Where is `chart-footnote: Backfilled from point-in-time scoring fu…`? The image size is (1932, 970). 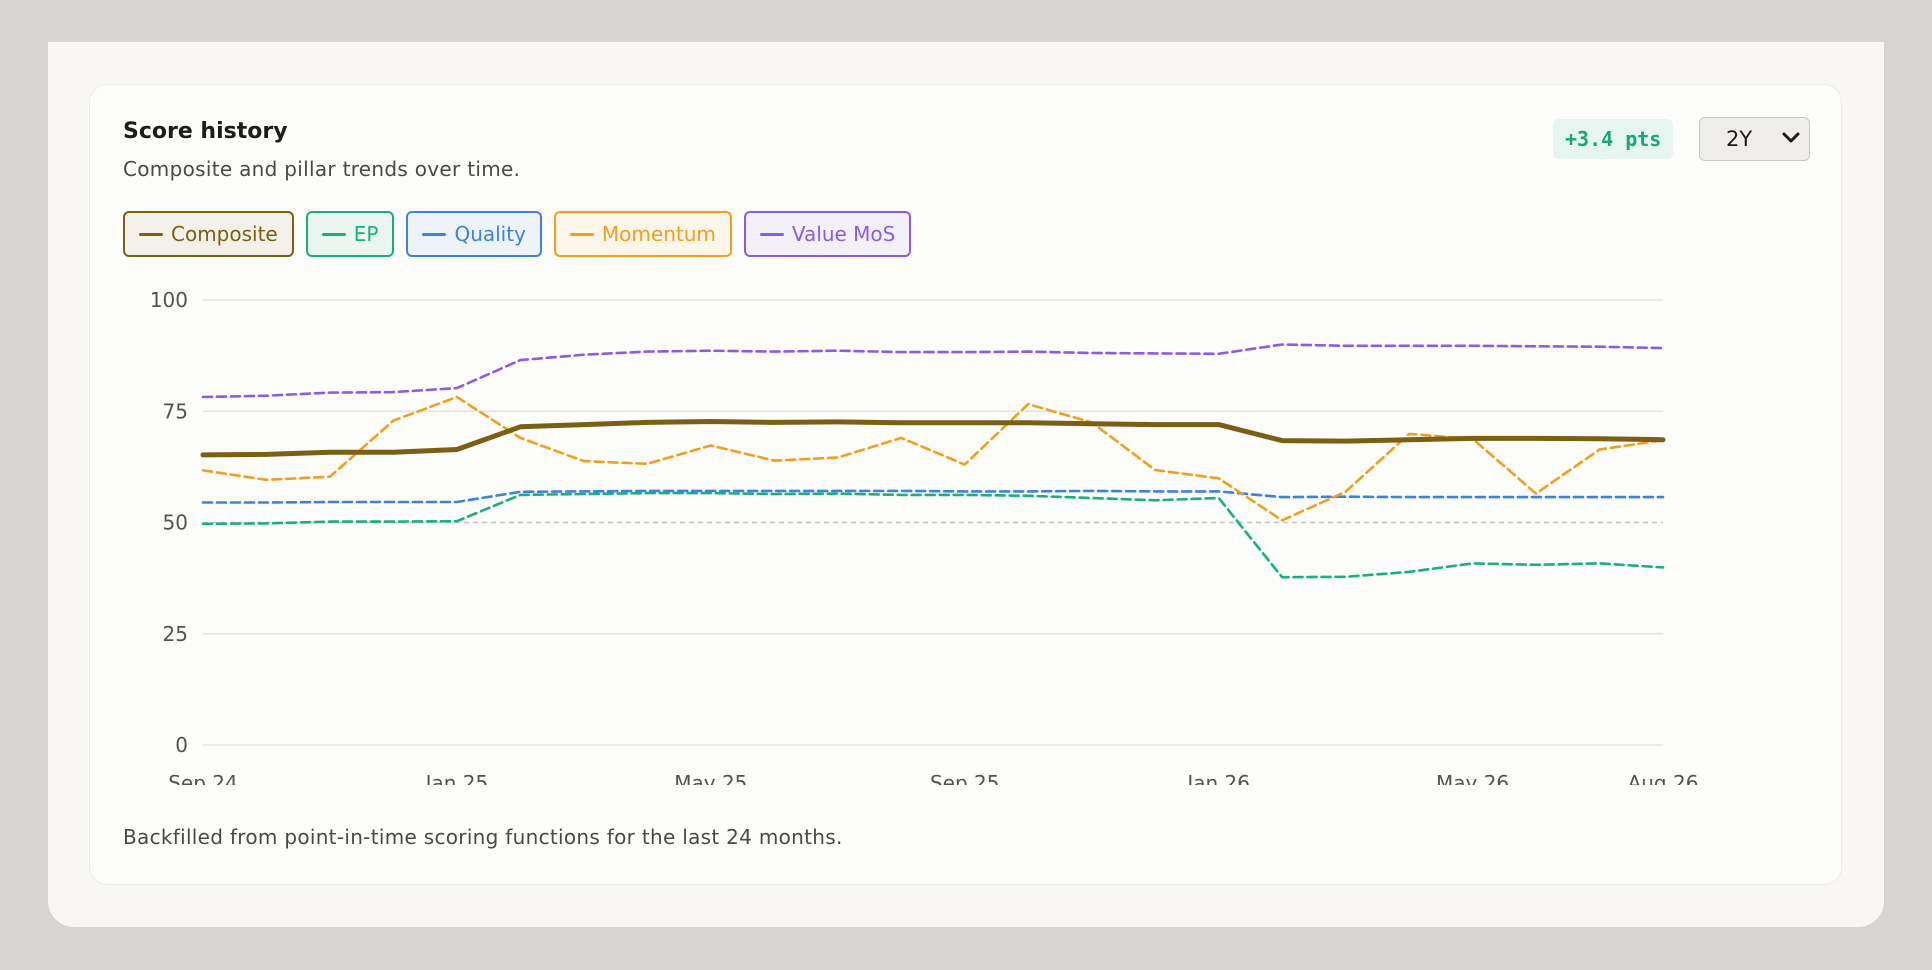 chart-footnote: Backfilled from point-in-time scoring fu… is located at coordinates (483, 837).